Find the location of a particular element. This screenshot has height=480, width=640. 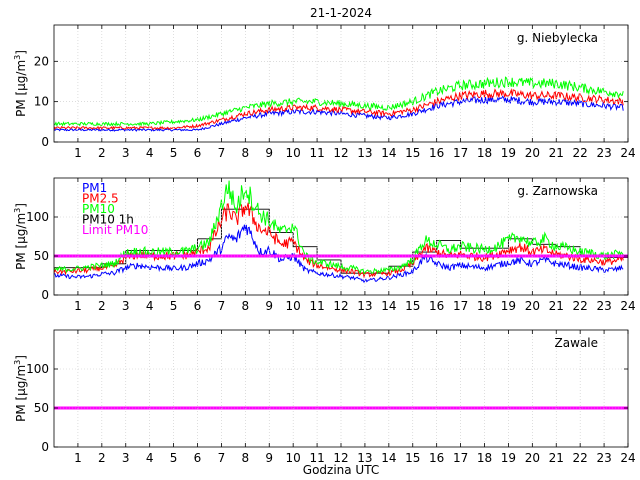

series-pm10-line is located at coordinates (339, 101).